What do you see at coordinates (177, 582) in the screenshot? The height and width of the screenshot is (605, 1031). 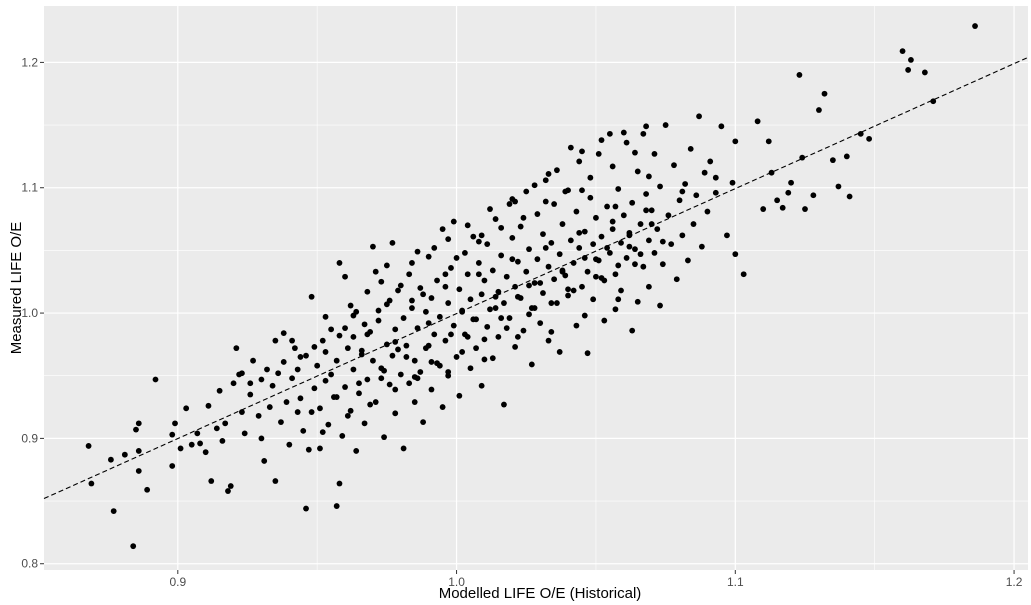 I see `x-tick-label: 0.9` at bounding box center [177, 582].